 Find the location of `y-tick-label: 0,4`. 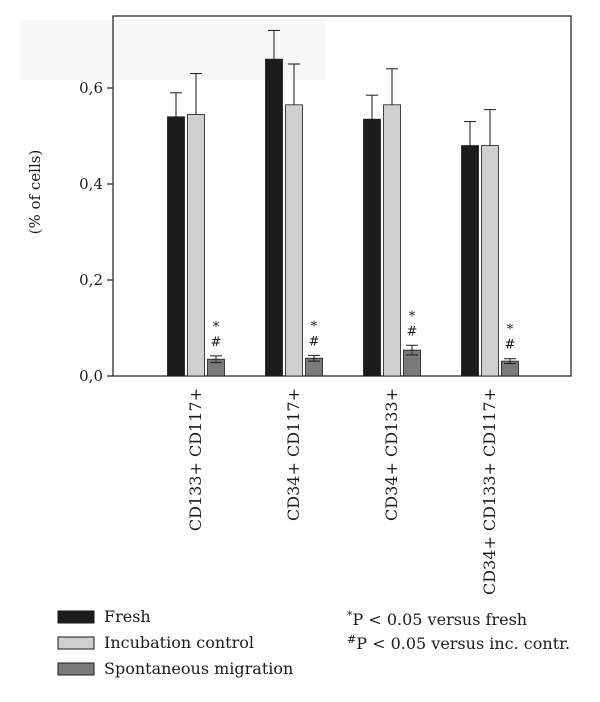

y-tick-label: 0,4 is located at coordinates (91, 184).